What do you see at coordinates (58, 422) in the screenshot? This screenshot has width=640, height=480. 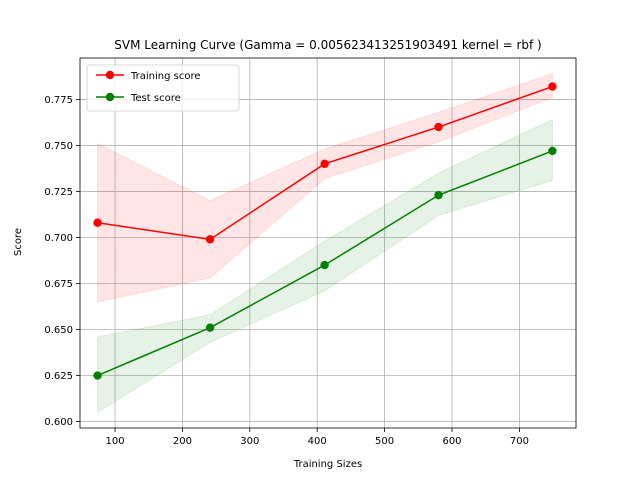 I see `y-tick-label: 0.600` at bounding box center [58, 422].